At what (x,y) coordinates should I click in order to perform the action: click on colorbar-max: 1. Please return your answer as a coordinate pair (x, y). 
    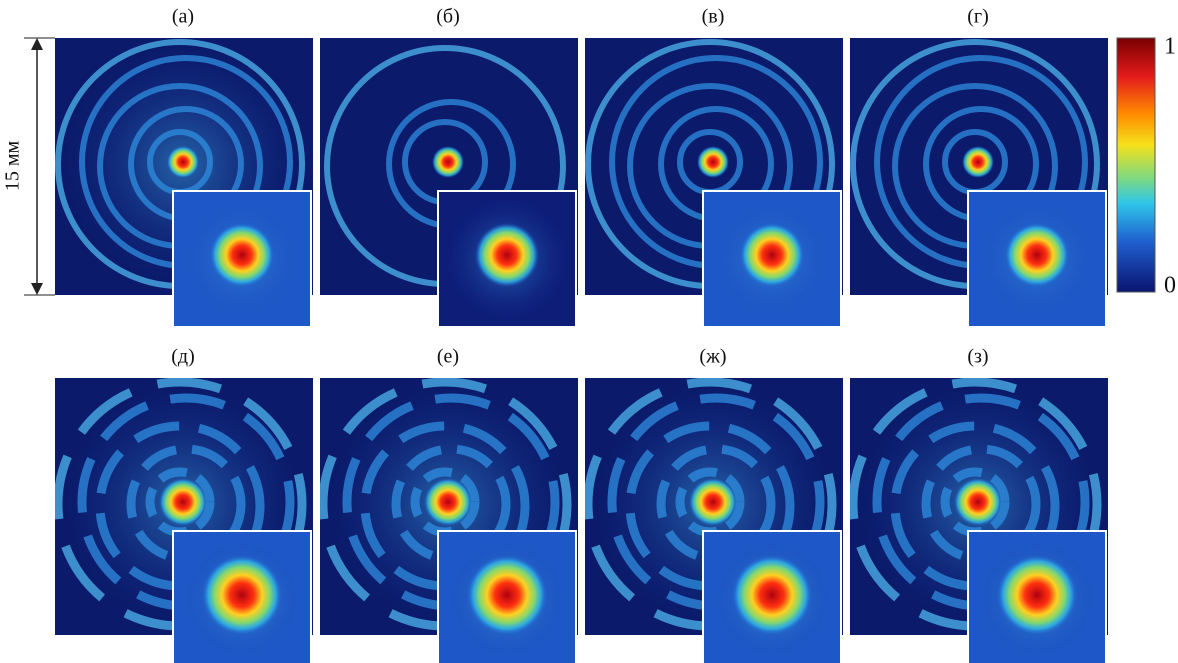
    Looking at the image, I should click on (1170, 47).